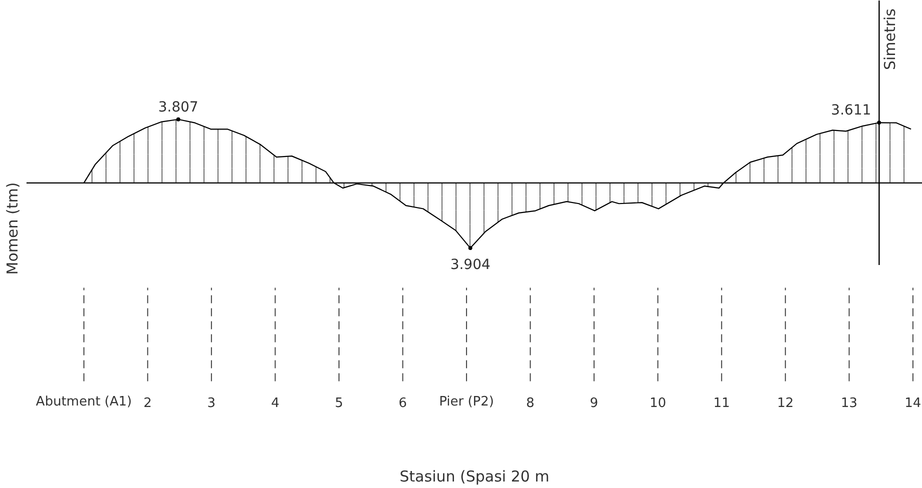 This screenshot has width=922, height=488. I want to click on x-tick-label: 11, so click(721, 403).